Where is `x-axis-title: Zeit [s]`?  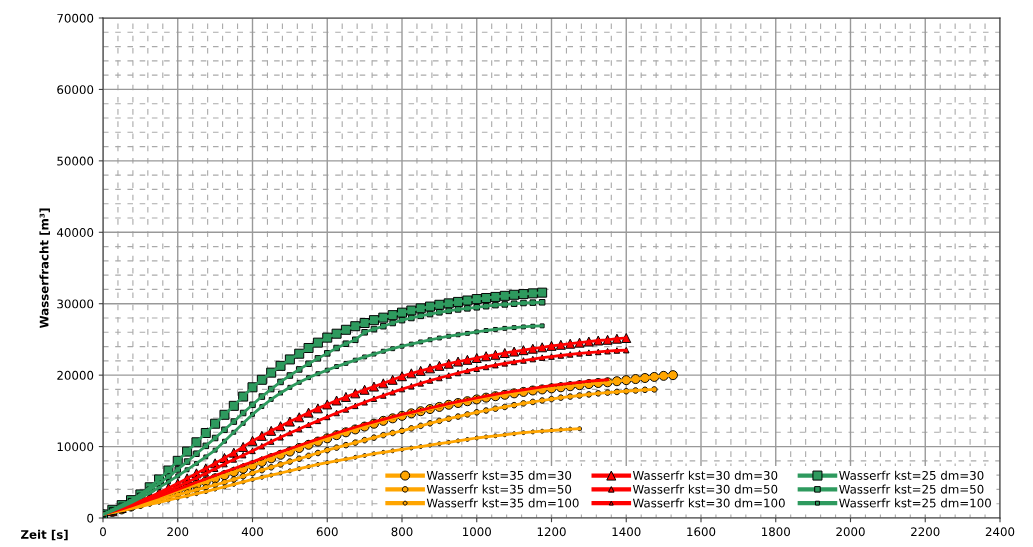
x-axis-title: Zeit [s] is located at coordinates (44, 535).